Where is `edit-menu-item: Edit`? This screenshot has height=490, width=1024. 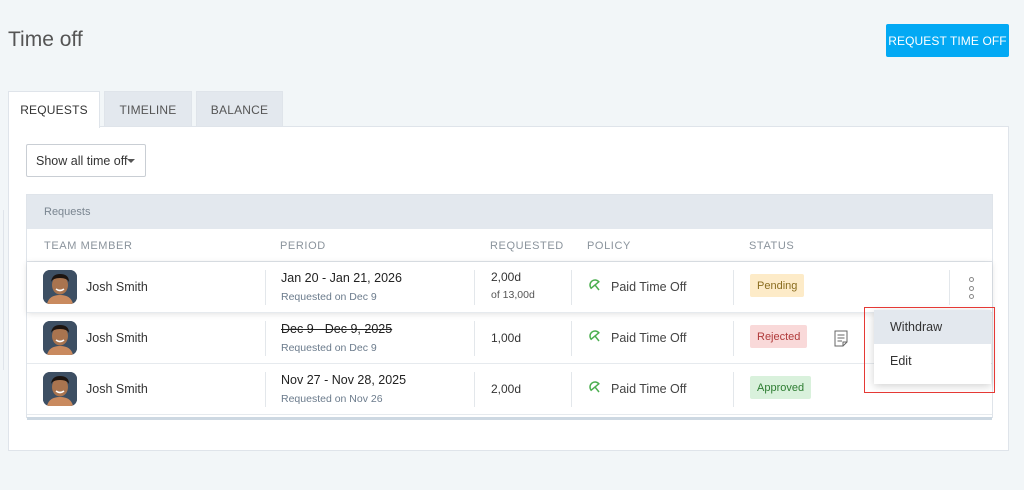
edit-menu-item: Edit is located at coordinates (901, 361).